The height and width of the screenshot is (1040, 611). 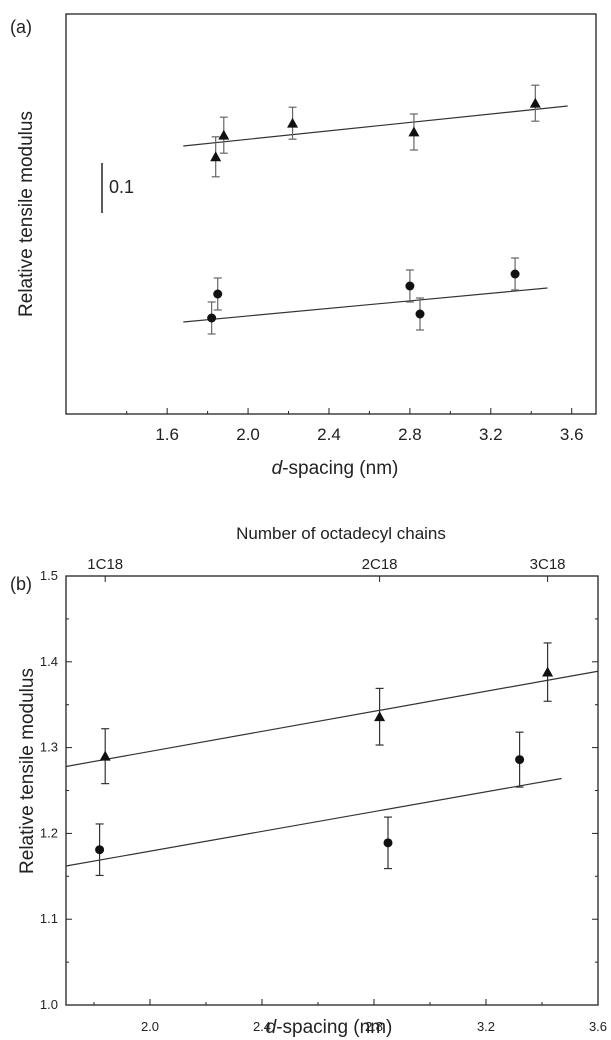 I want to click on panel-b-circle-fit-line, so click(x=313, y=822).